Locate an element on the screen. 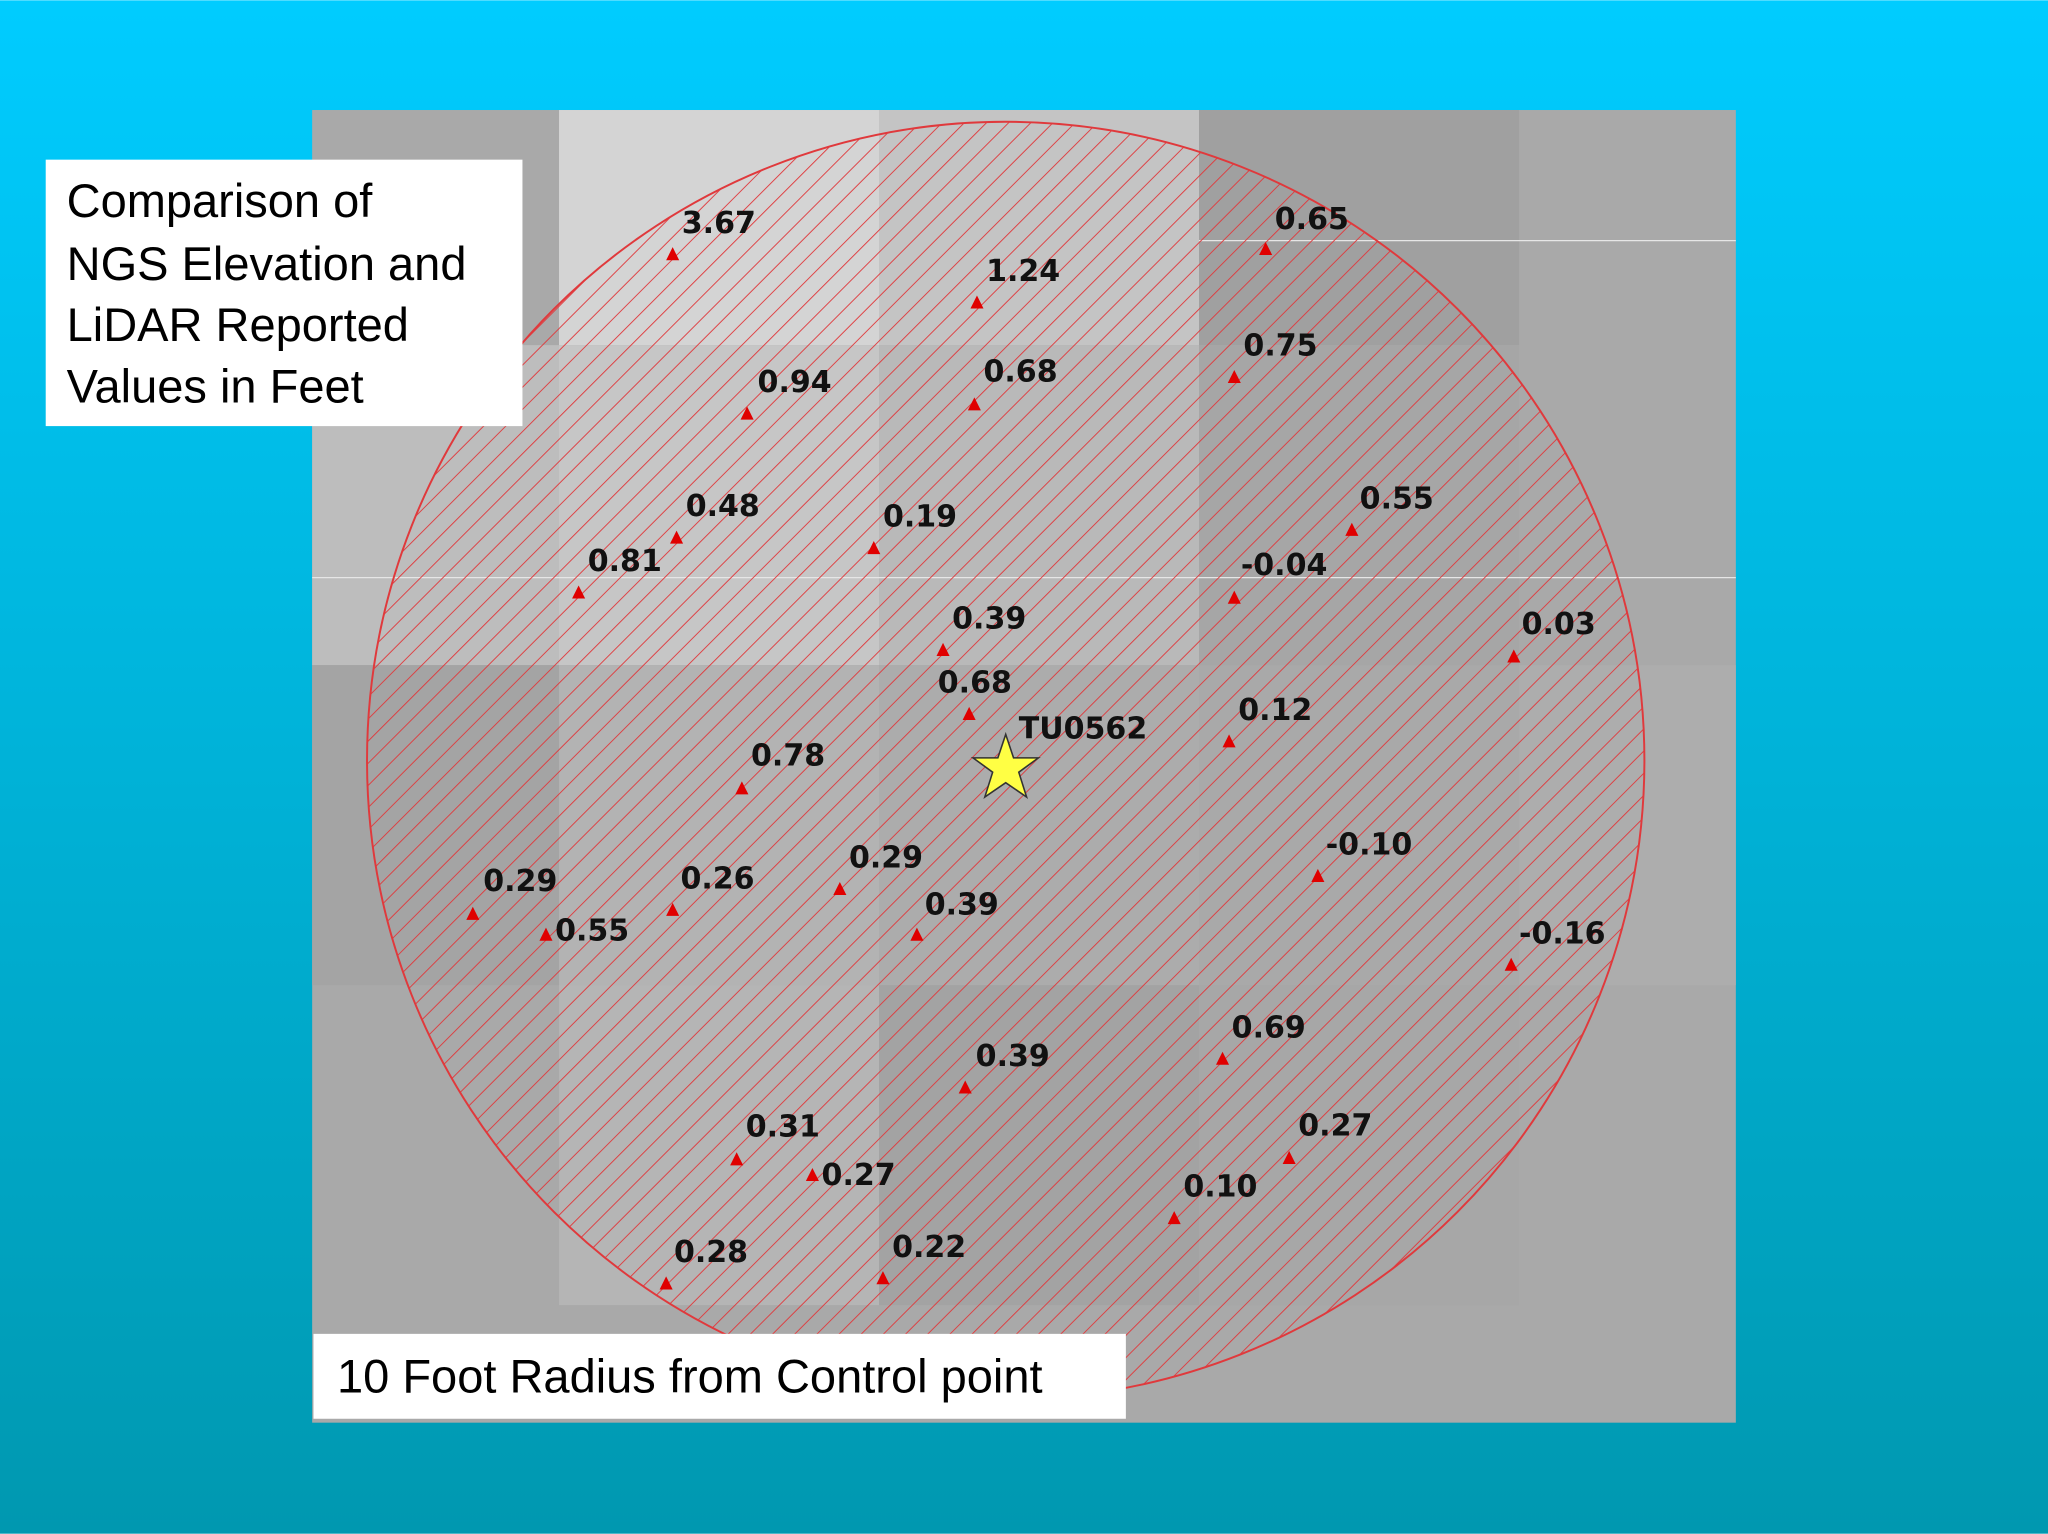 The height and width of the screenshot is (1534, 2048). point-label: 0.22 is located at coordinates (929, 1247).